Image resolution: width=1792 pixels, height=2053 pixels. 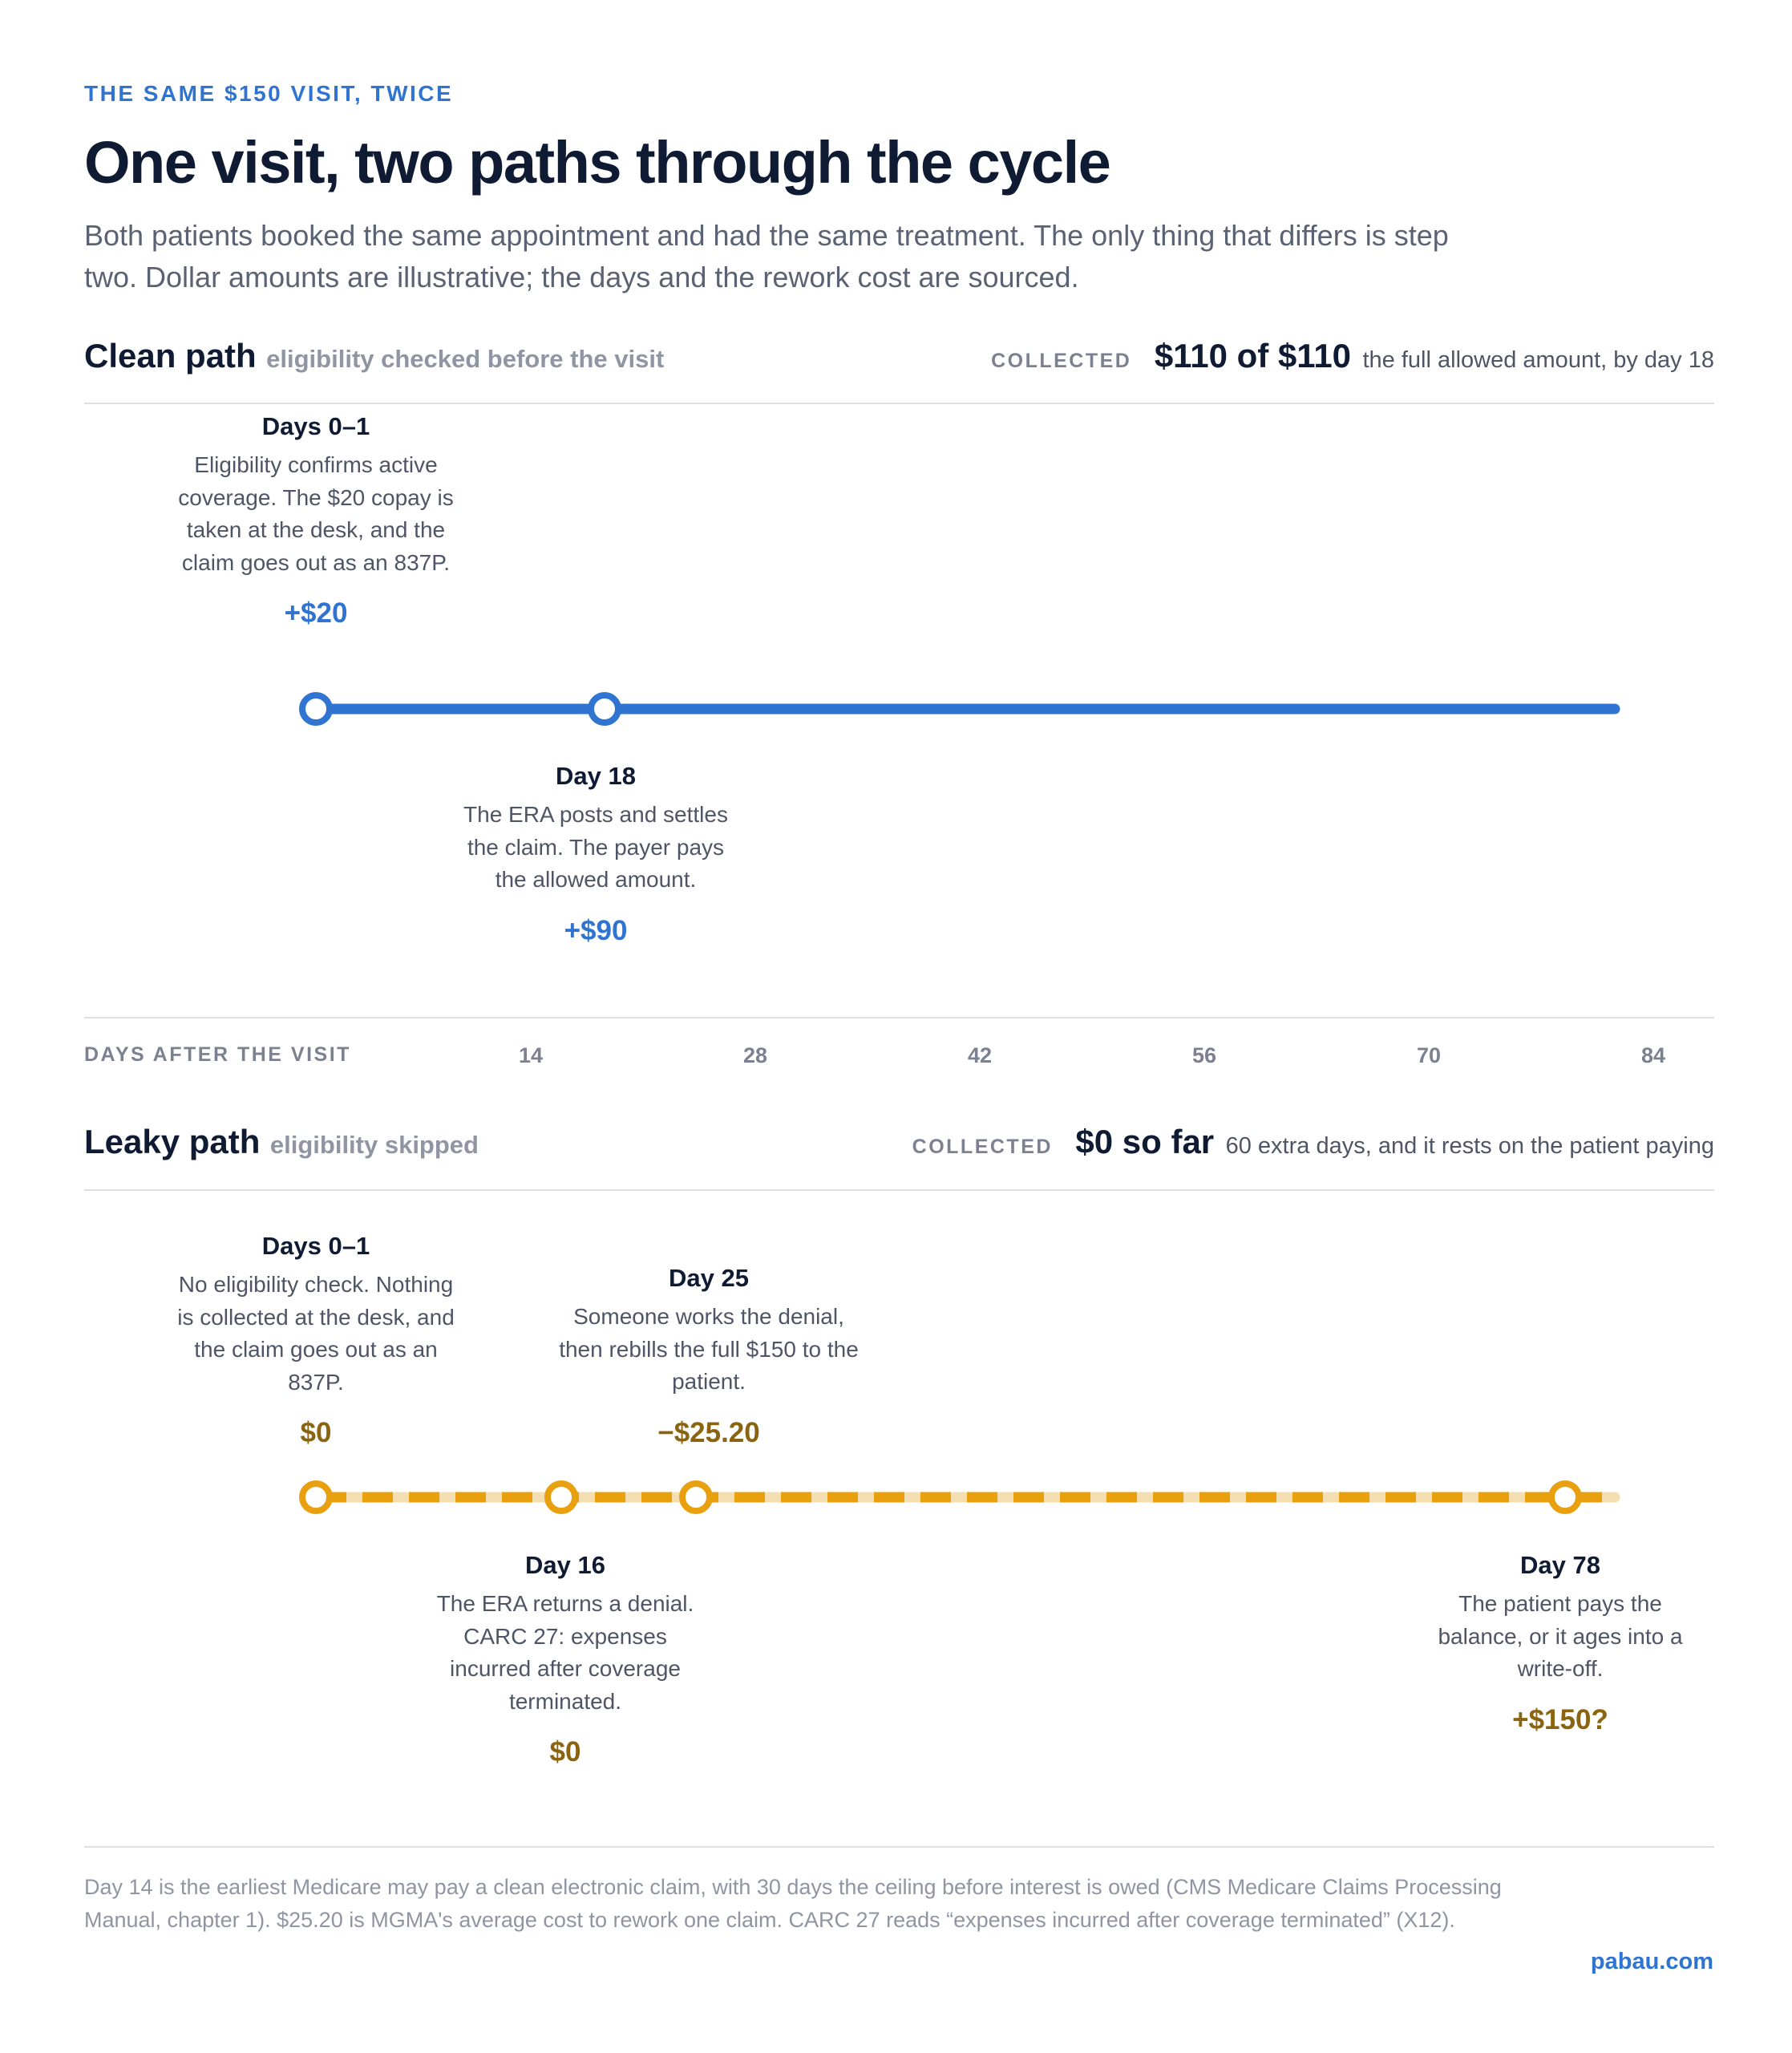 I want to click on leaky-event-day-0-label: Days 0–1, so click(x=315, y=1246).